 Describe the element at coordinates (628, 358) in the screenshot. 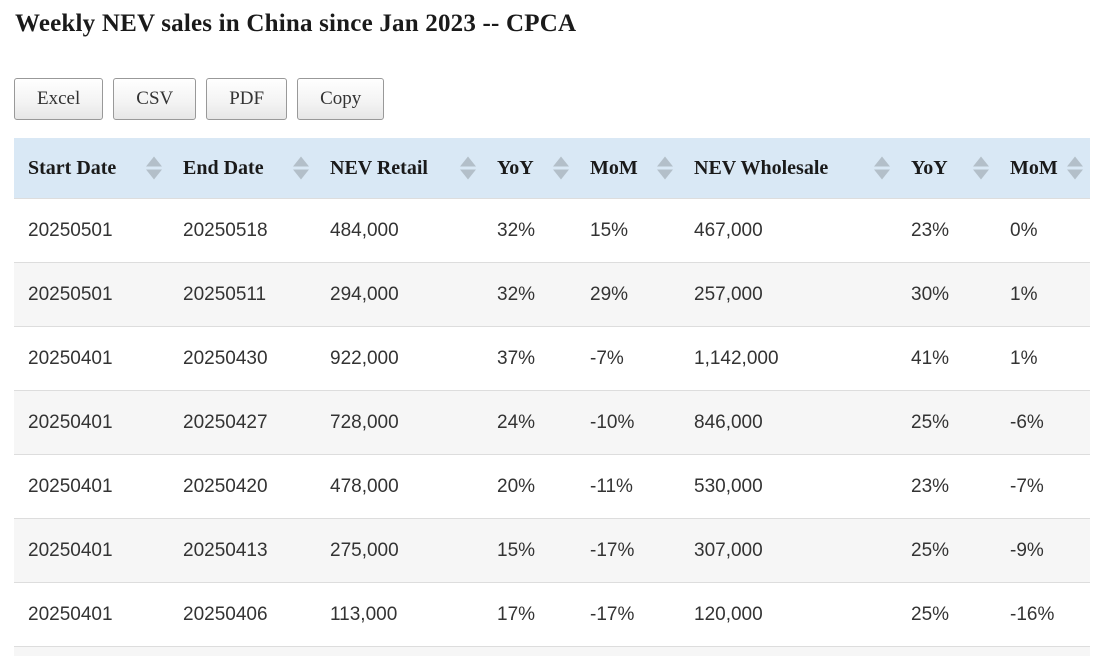

I see `cell-retail-mom: -7%` at that location.